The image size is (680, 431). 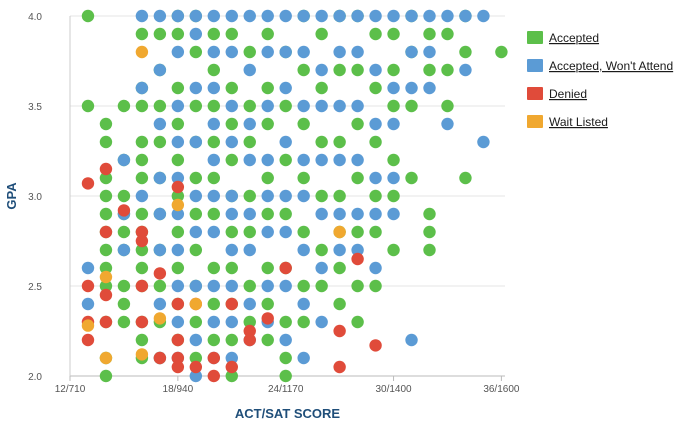 What do you see at coordinates (35, 197) in the screenshot?
I see `y-tick-labels: 2.0 2.5 3.0 3.5 4.0` at bounding box center [35, 197].